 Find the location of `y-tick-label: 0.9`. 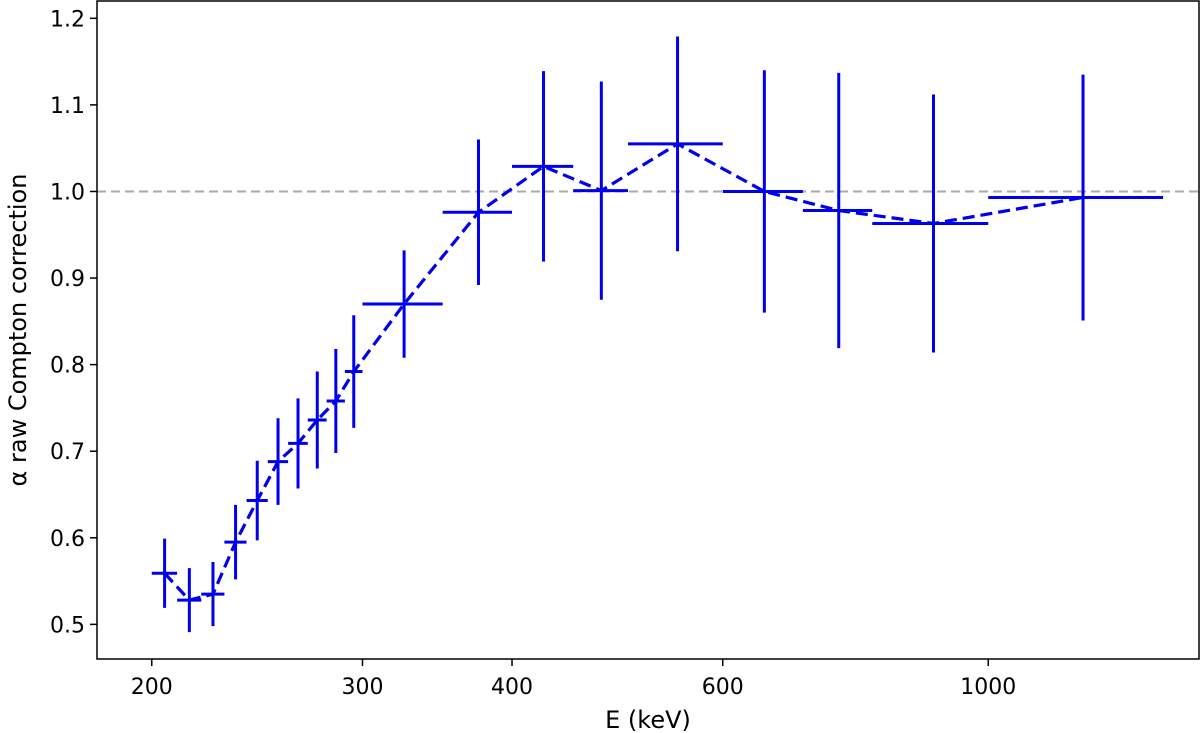

y-tick-label: 0.9 is located at coordinates (67, 279).